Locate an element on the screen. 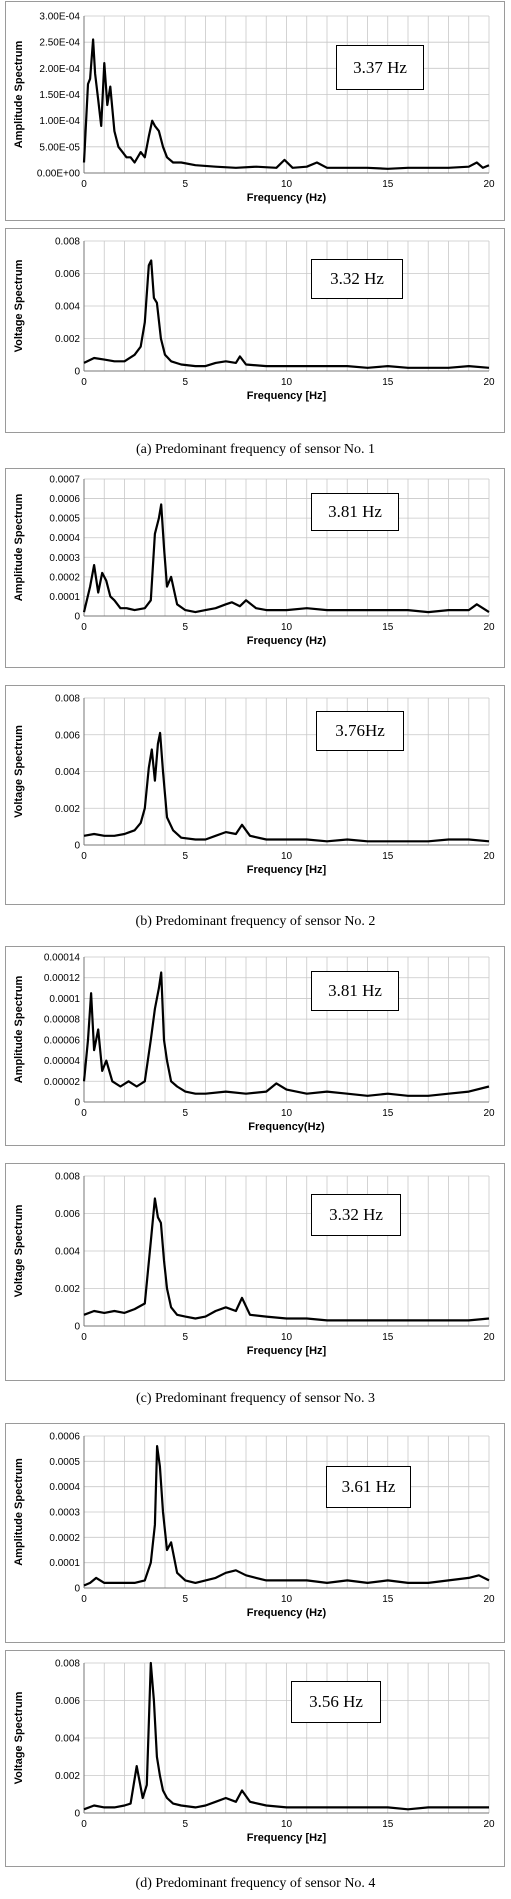  peak-frequency-label: 3.37 Hz is located at coordinates (380, 67).